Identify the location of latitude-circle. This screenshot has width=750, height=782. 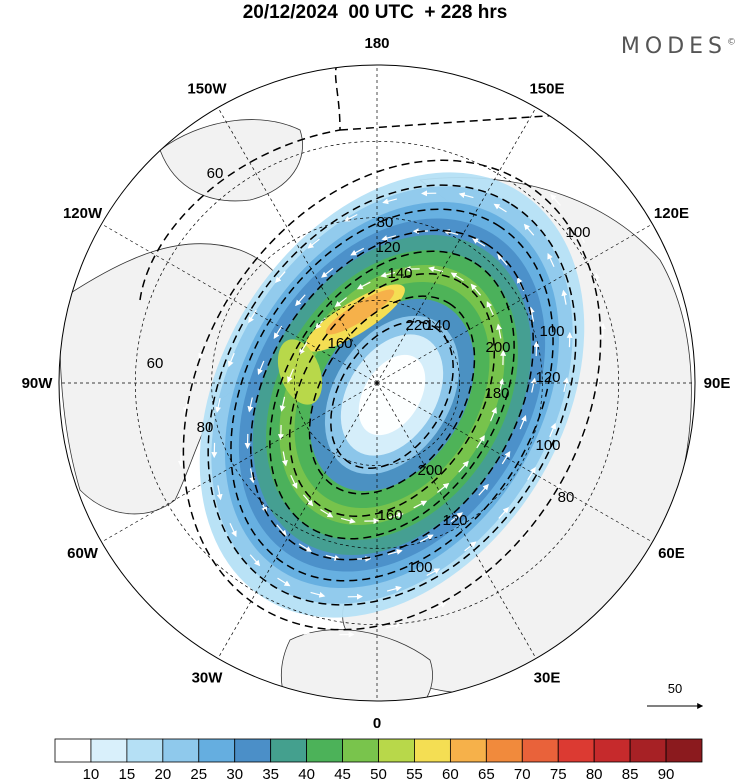
(377, 383).